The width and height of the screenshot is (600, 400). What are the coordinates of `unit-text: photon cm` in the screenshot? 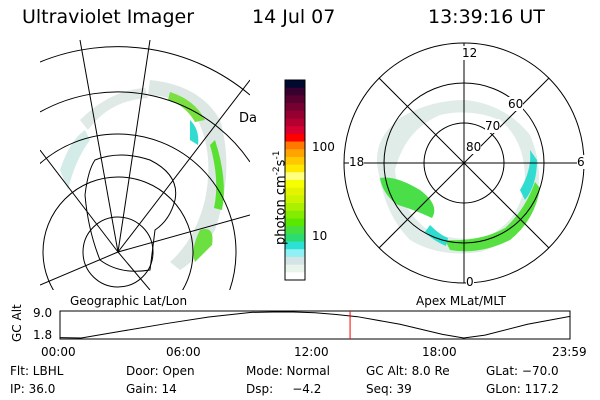 It's located at (281, 210).